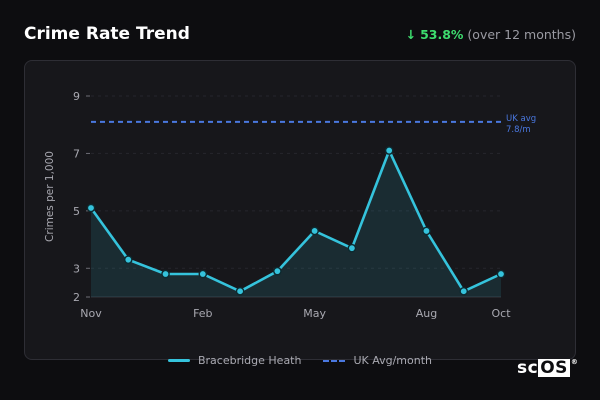 Image resolution: width=600 pixels, height=400 pixels. What do you see at coordinates (314, 313) in the screenshot?
I see `x-tick-label: May` at bounding box center [314, 313].